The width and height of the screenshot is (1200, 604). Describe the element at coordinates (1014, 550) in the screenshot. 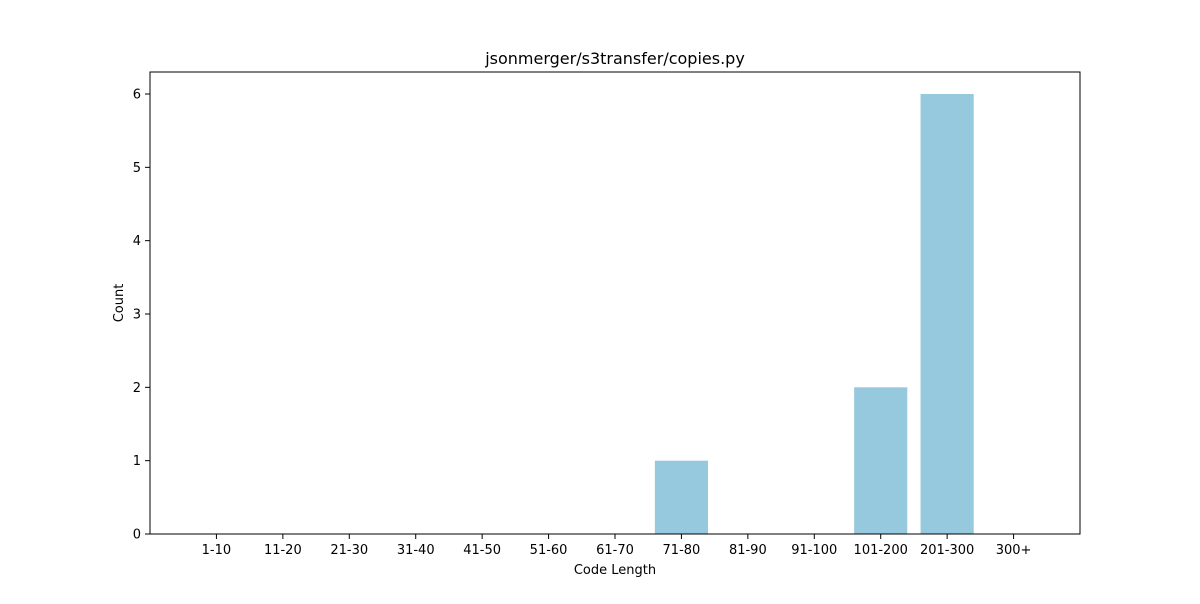

I see `x-tick-label: 300+` at that location.